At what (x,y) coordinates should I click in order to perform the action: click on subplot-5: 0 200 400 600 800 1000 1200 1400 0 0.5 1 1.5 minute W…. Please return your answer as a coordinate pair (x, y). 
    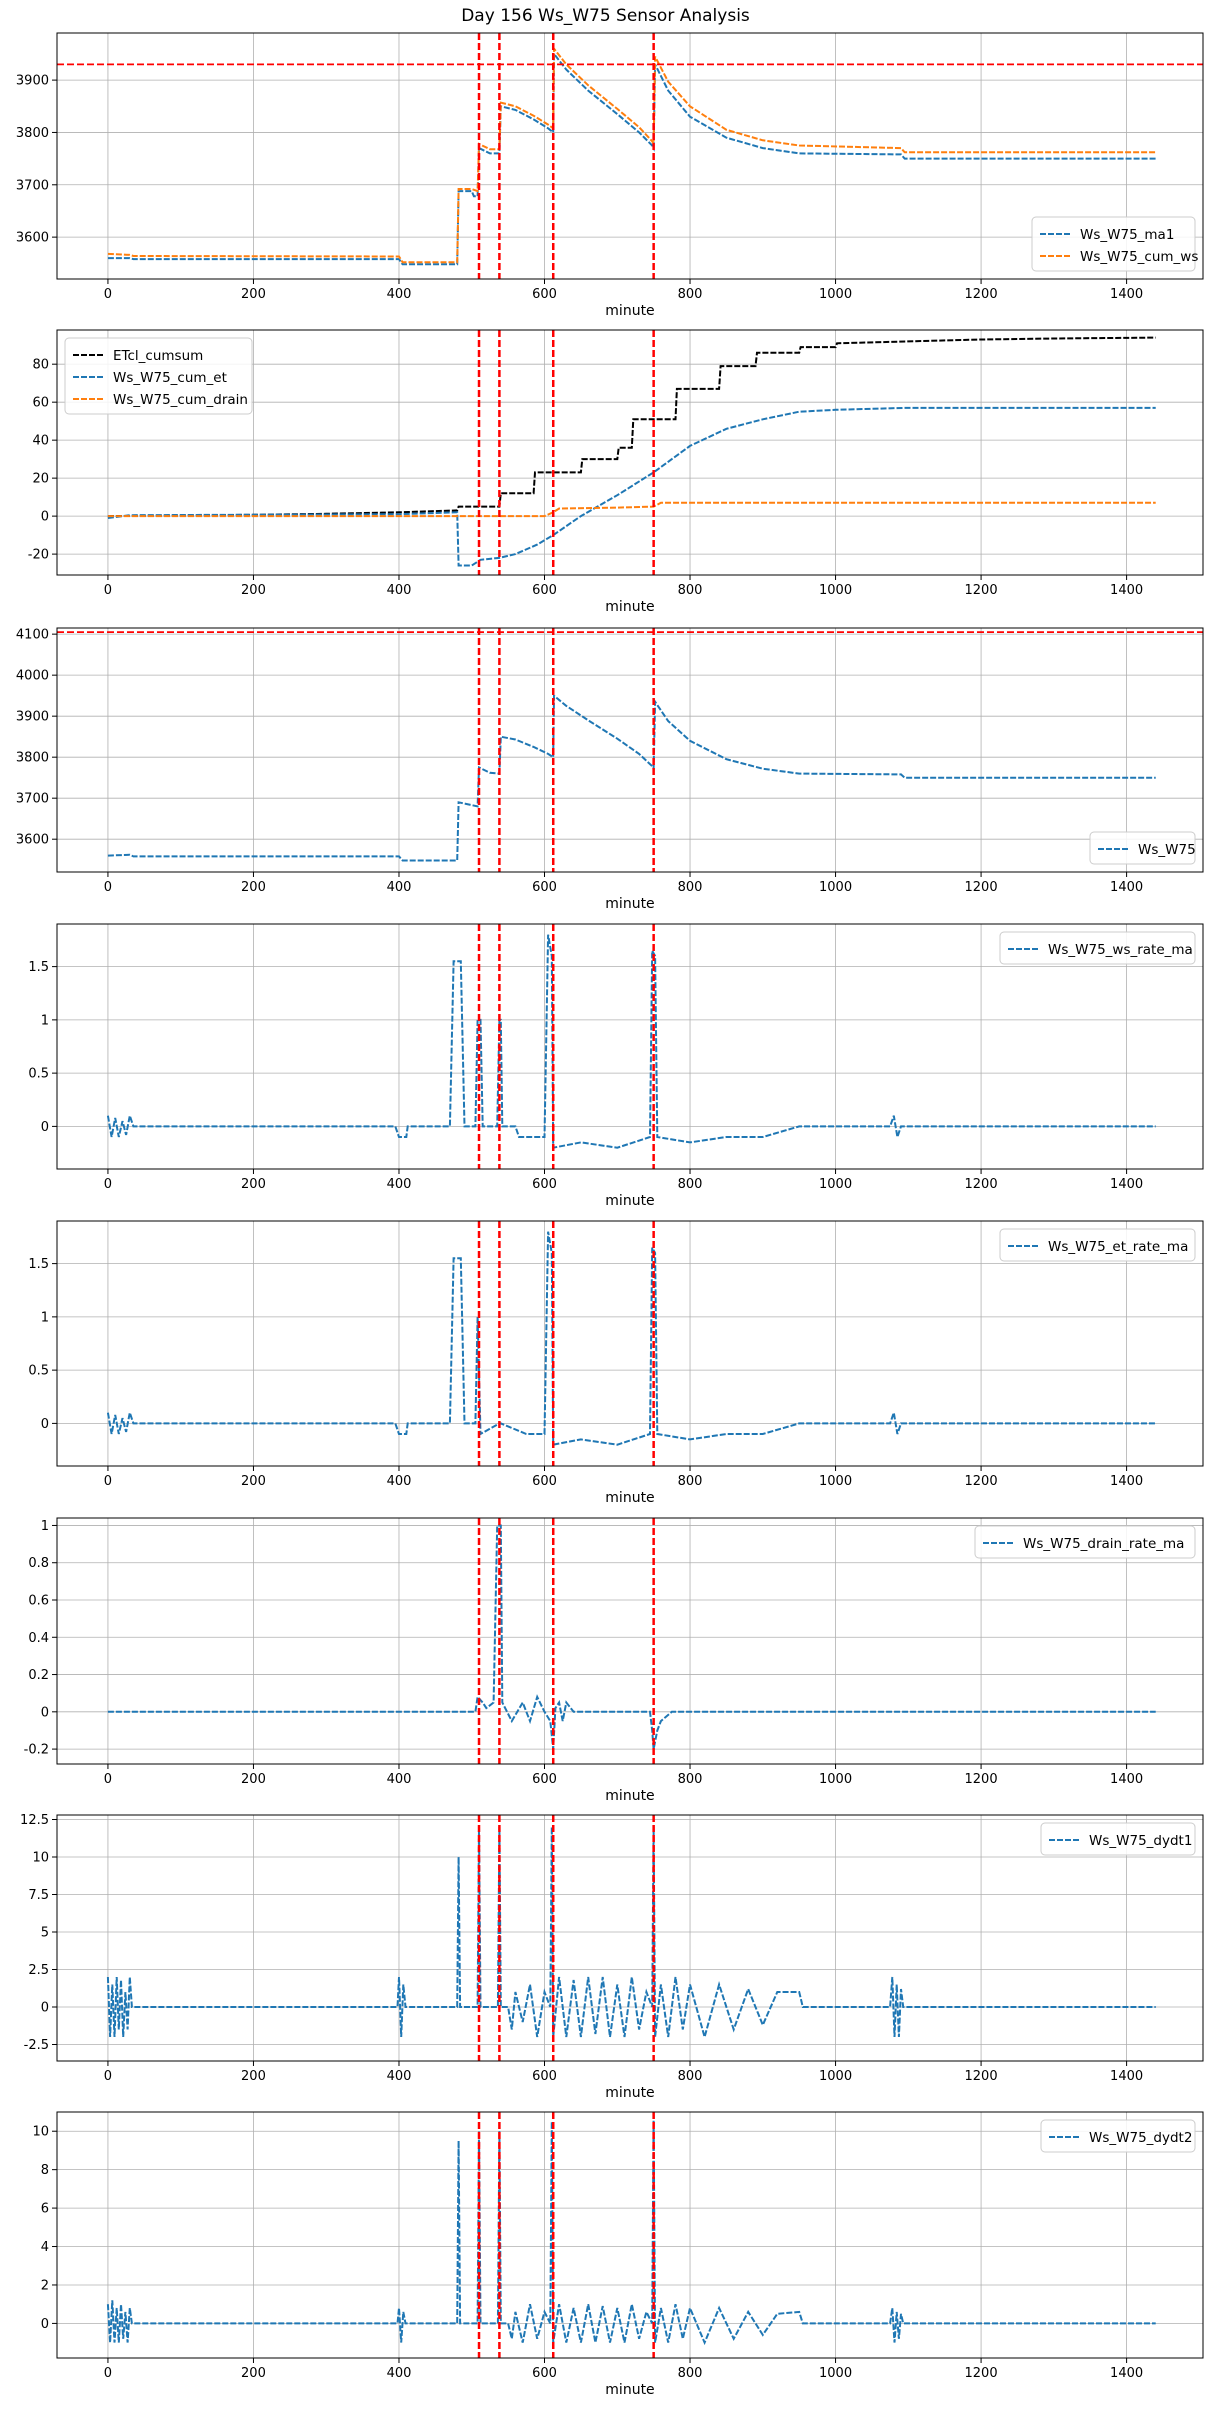
    Looking at the image, I should click on (616, 1363).